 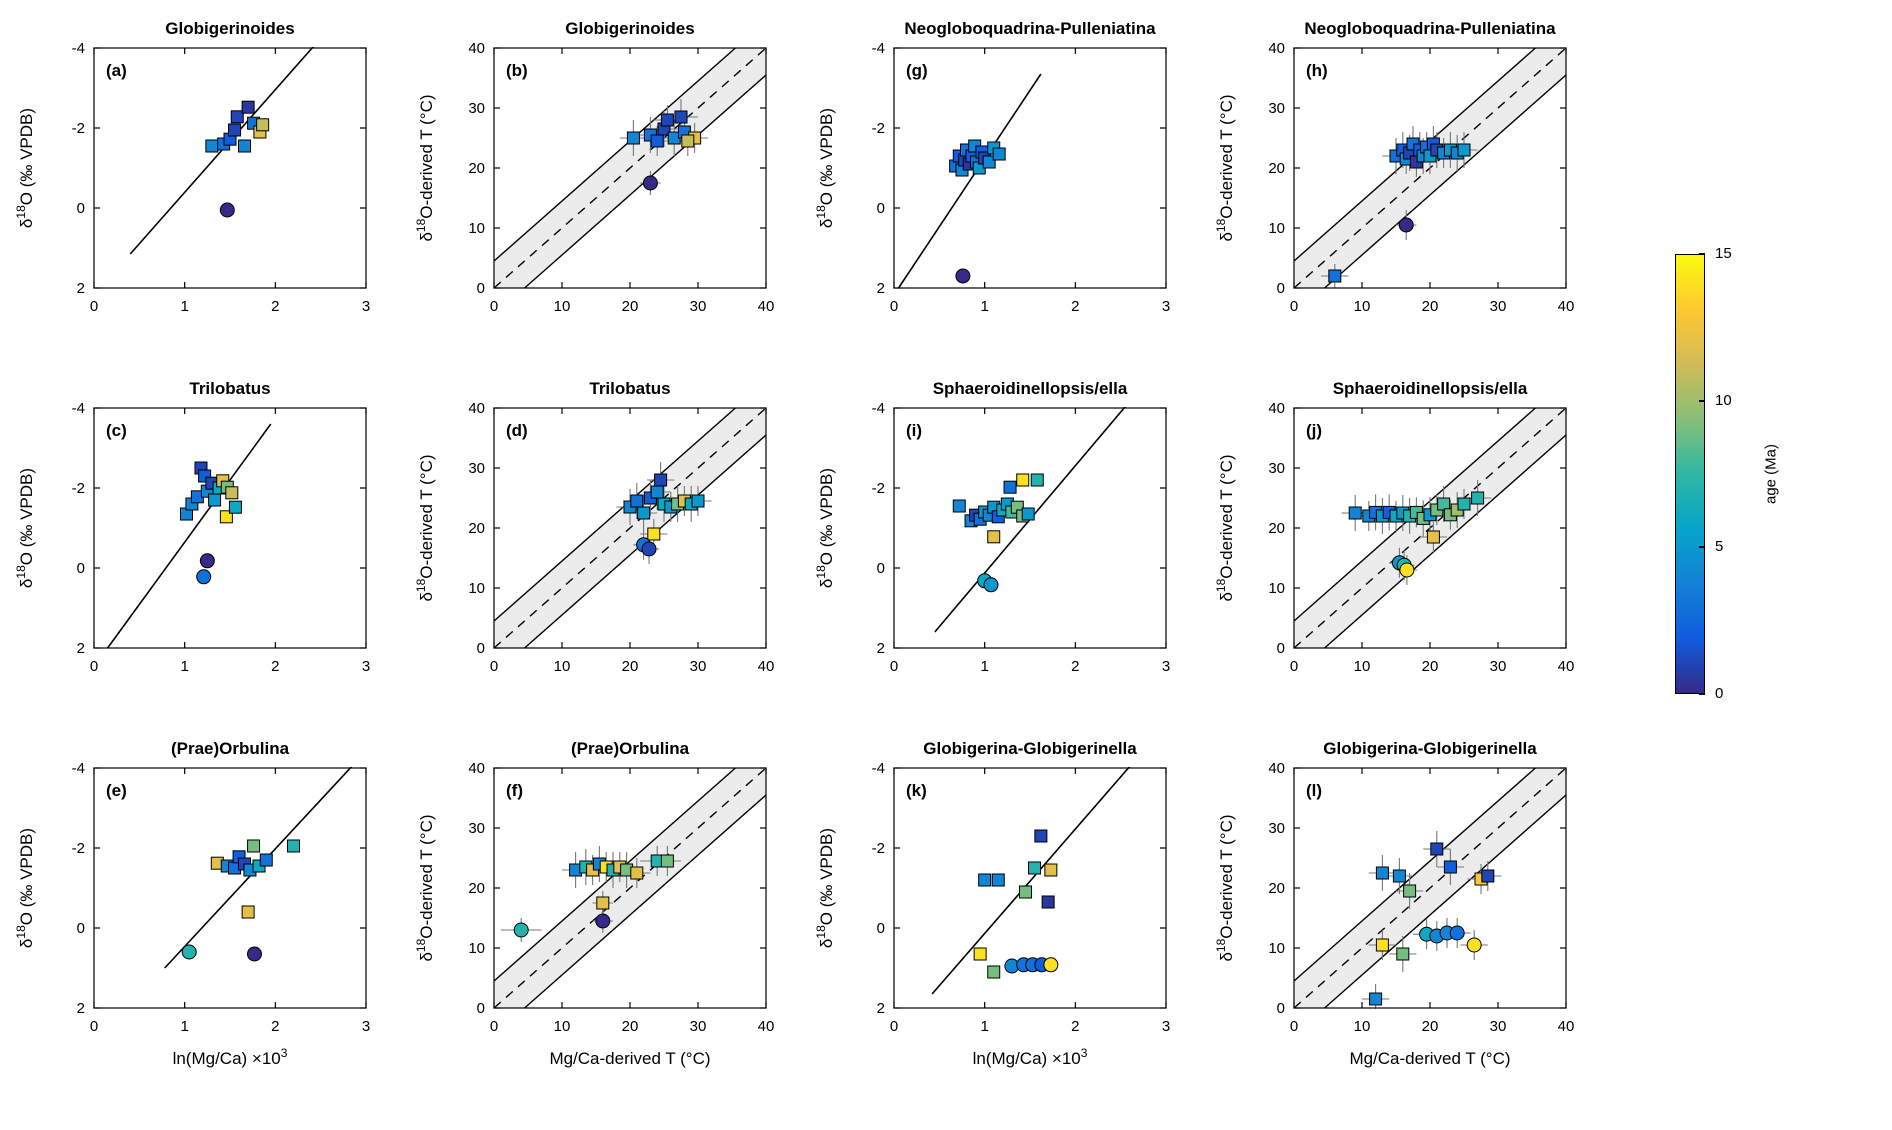 What do you see at coordinates (81, 288) in the screenshot?
I see `y-tick-label: 2` at bounding box center [81, 288].